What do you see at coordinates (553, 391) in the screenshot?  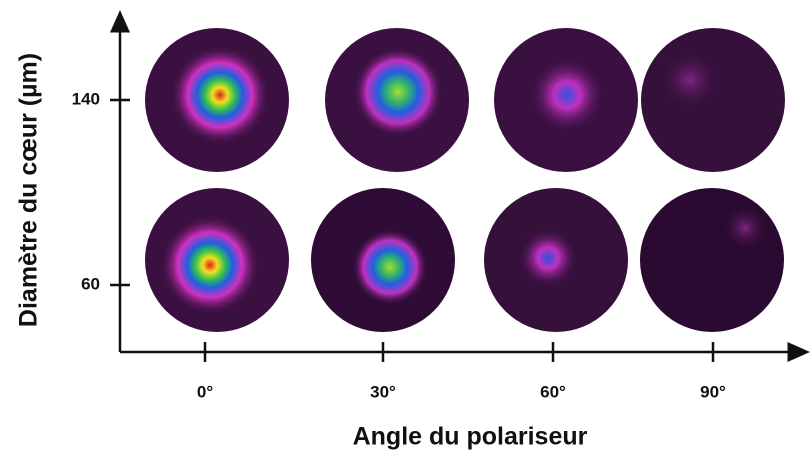 I see `x-tick-label: 60°` at bounding box center [553, 391].